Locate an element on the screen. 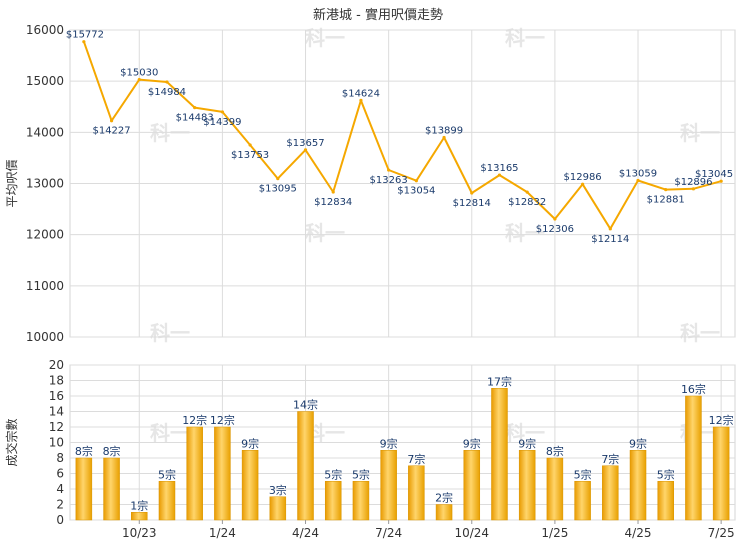  volume-y-tick-label: 2 is located at coordinates (60, 505).